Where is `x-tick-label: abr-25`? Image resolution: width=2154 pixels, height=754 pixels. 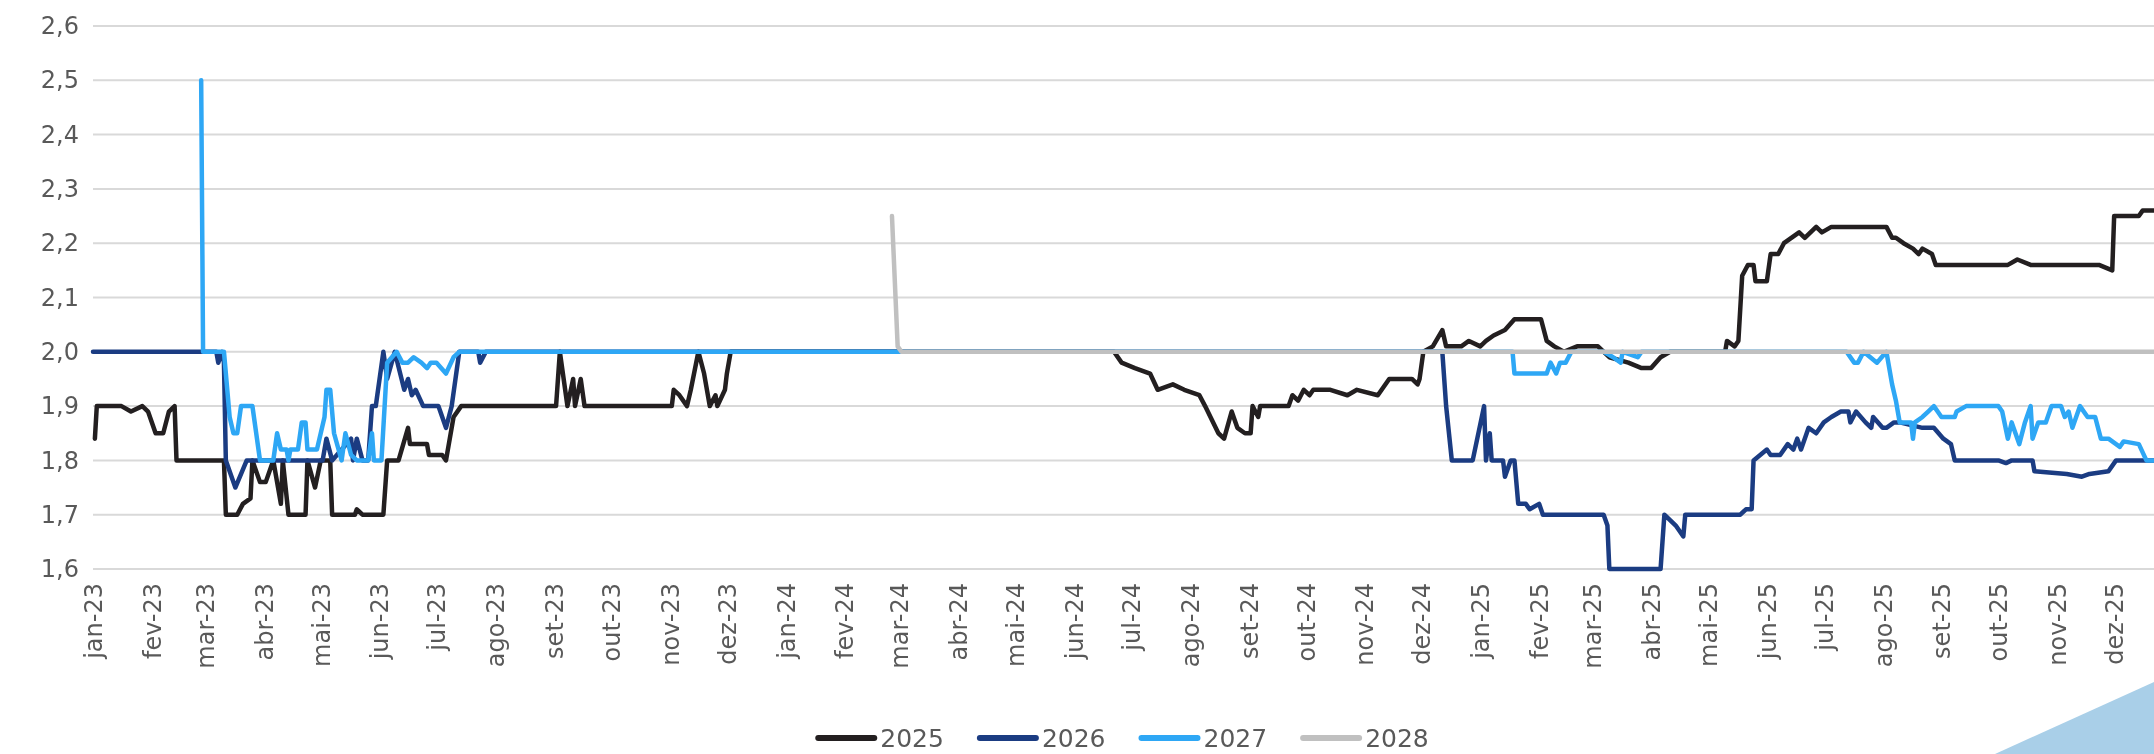 x-tick-label: abr-25 is located at coordinates (1651, 622).